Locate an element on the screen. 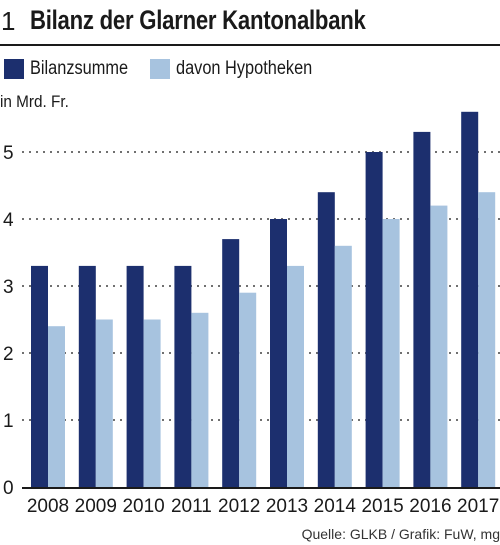 The width and height of the screenshot is (500, 545). y-tick-label: 2 is located at coordinates (8, 354).